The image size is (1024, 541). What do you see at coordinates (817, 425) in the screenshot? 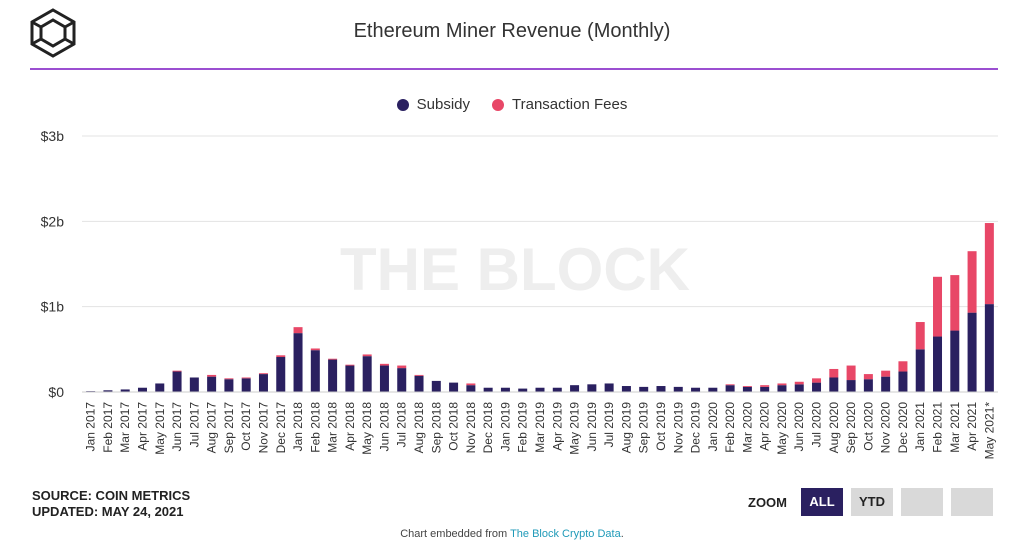
I see `x-tick-label: Jul 2020` at bounding box center [817, 425].